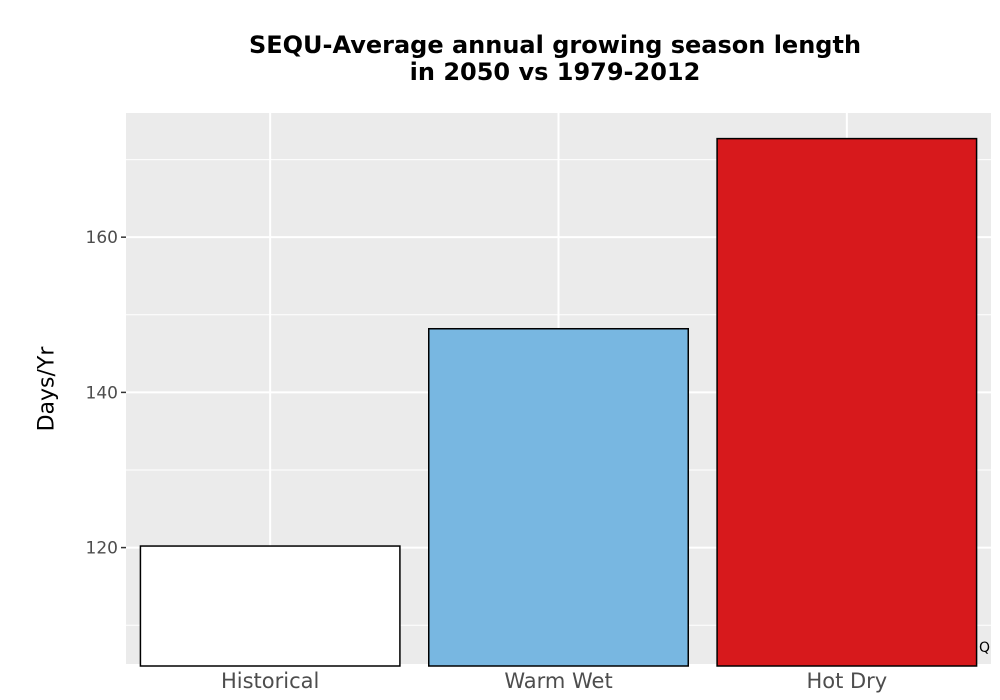  I want to click on y-tick-label: 140, so click(102, 393).